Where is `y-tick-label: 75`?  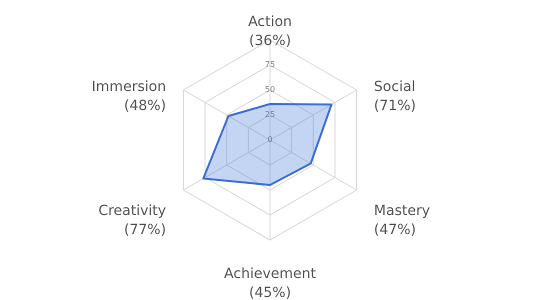
y-tick-label: 75 is located at coordinates (270, 64).